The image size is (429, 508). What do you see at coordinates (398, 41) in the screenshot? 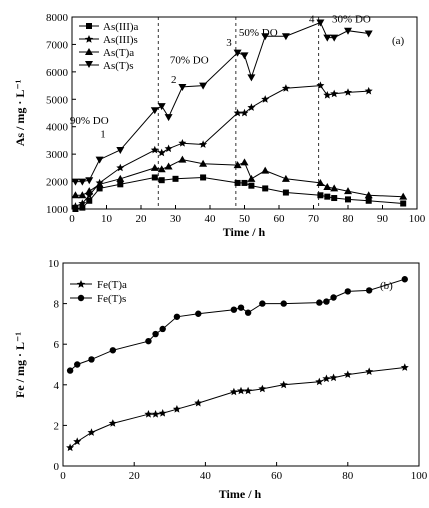
I see `chart-a-panel-label: (a)` at bounding box center [398, 41].